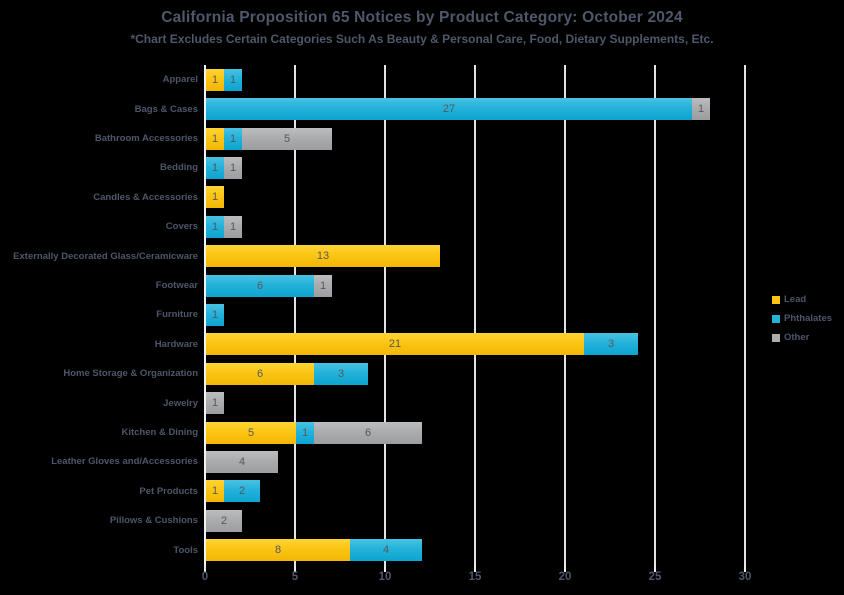  What do you see at coordinates (295, 577) in the screenshot?
I see `x-tick-label: 5` at bounding box center [295, 577].